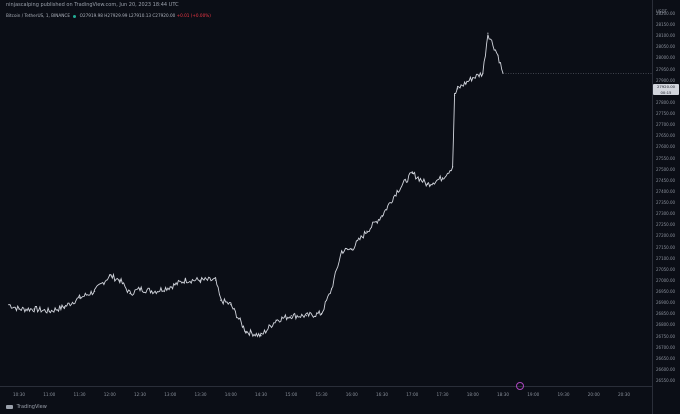  I want to click on symbol-name: Bitcoin / TetherUS, 1, BINANCE, so click(38, 15).